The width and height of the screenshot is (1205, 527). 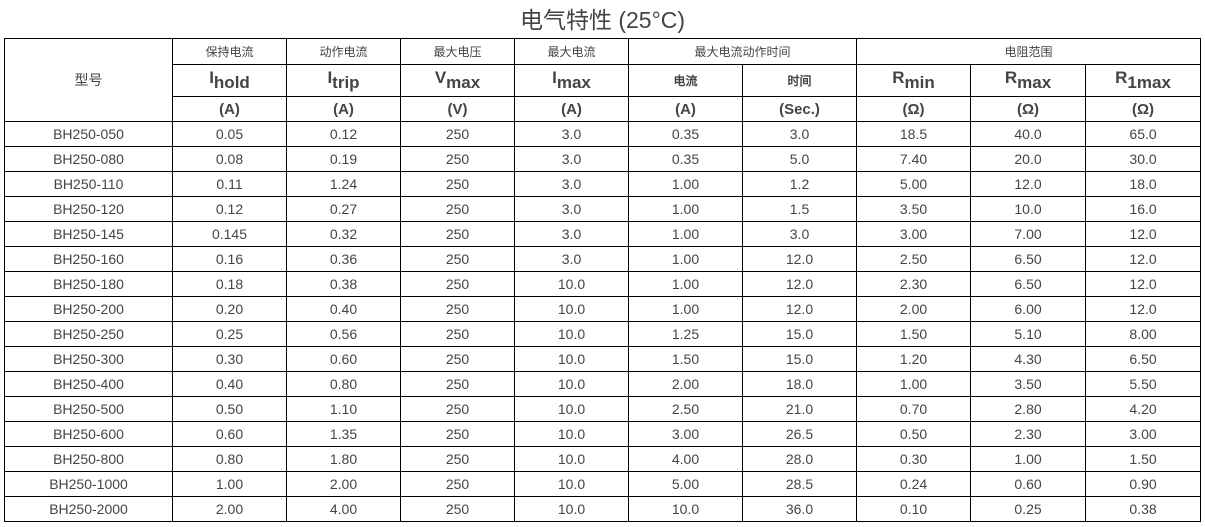 I want to click on value-cell: 0.10, so click(x=914, y=509).